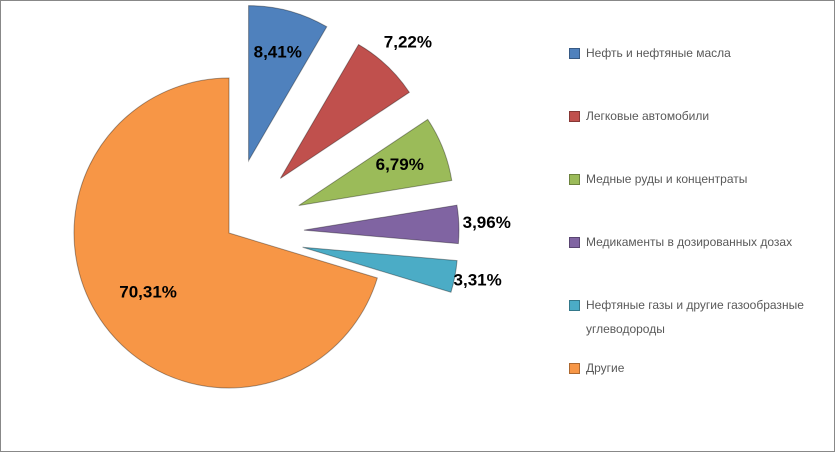 This screenshot has height=452, width=835. Describe the element at coordinates (648, 116) in the screenshot. I see `legend-label: Легковые автомобили` at that location.